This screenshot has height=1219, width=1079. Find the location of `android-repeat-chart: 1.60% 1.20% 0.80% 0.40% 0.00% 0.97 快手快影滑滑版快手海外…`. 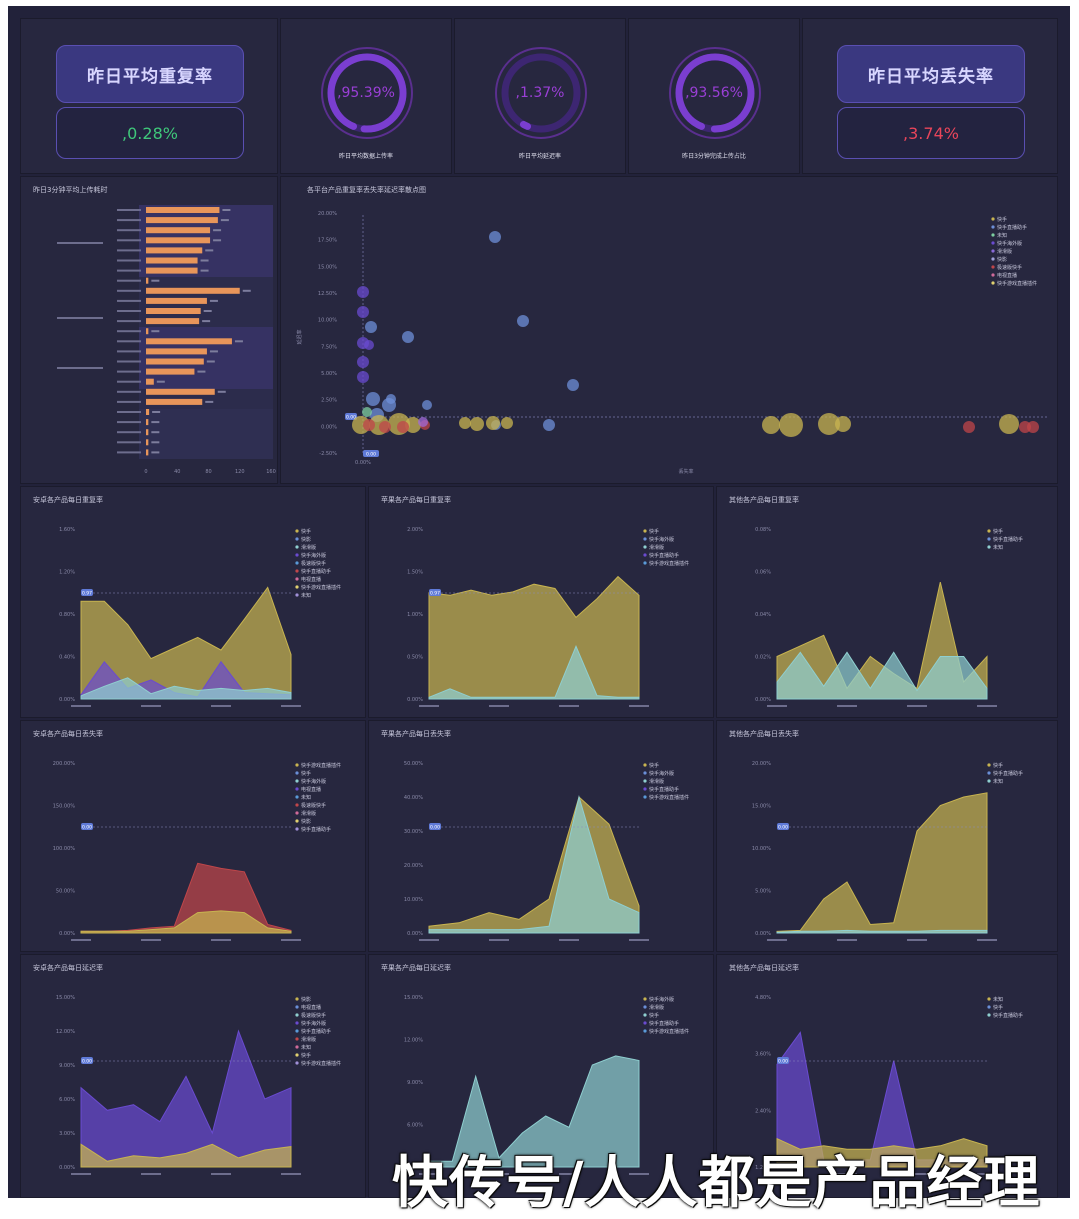

android-repeat-chart: 1.60% 1.20% 0.80% 0.40% 0.00% 0.97 快手快影滑滑版快手海外… is located at coordinates (200, 617).